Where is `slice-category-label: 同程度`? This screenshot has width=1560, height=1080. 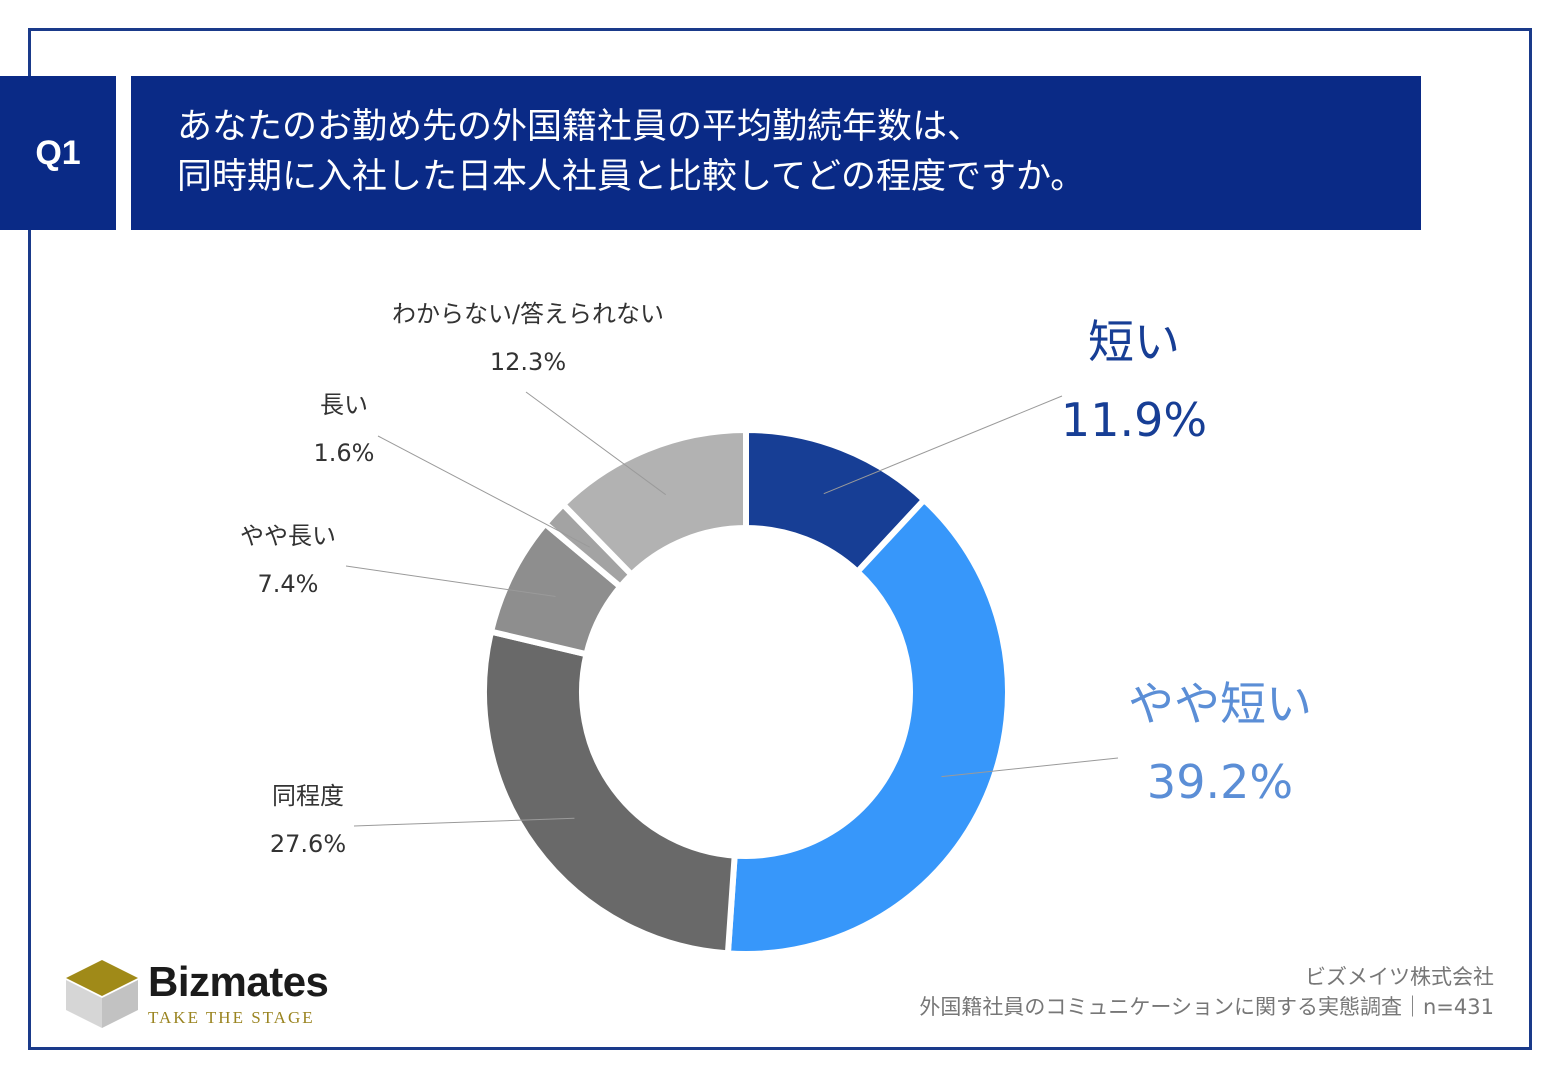
slice-category-label: 同程度 is located at coordinates (308, 796).